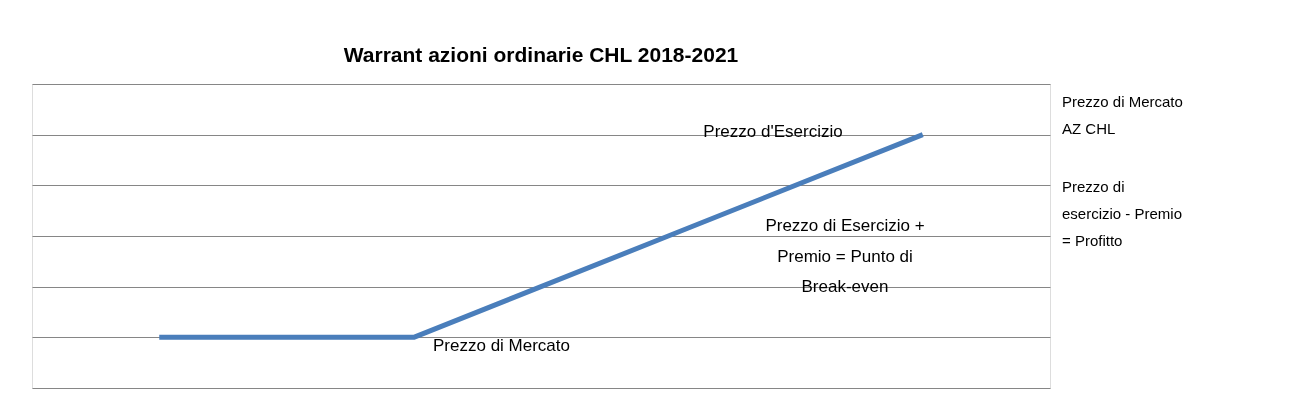 This screenshot has width=1291, height=403. I want to click on text: Prezzo di esercizio - Premio = Profitto, so click(1122, 213).